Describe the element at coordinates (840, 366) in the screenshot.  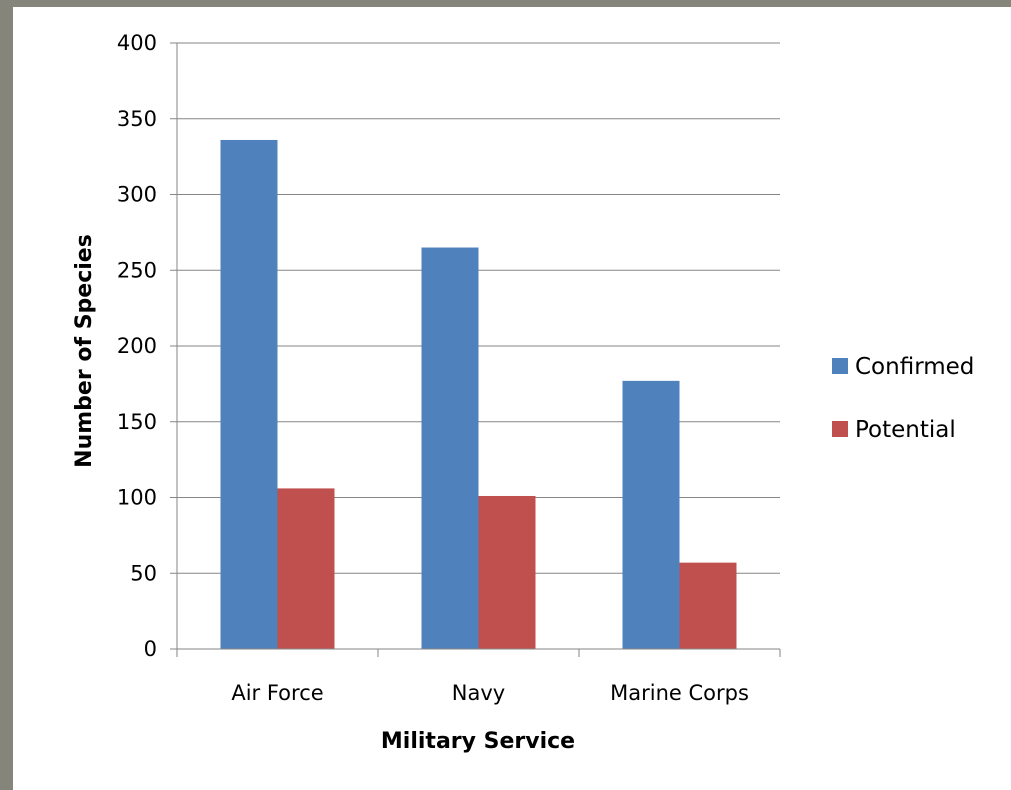
I see `legend-swatch-confirmed` at that location.